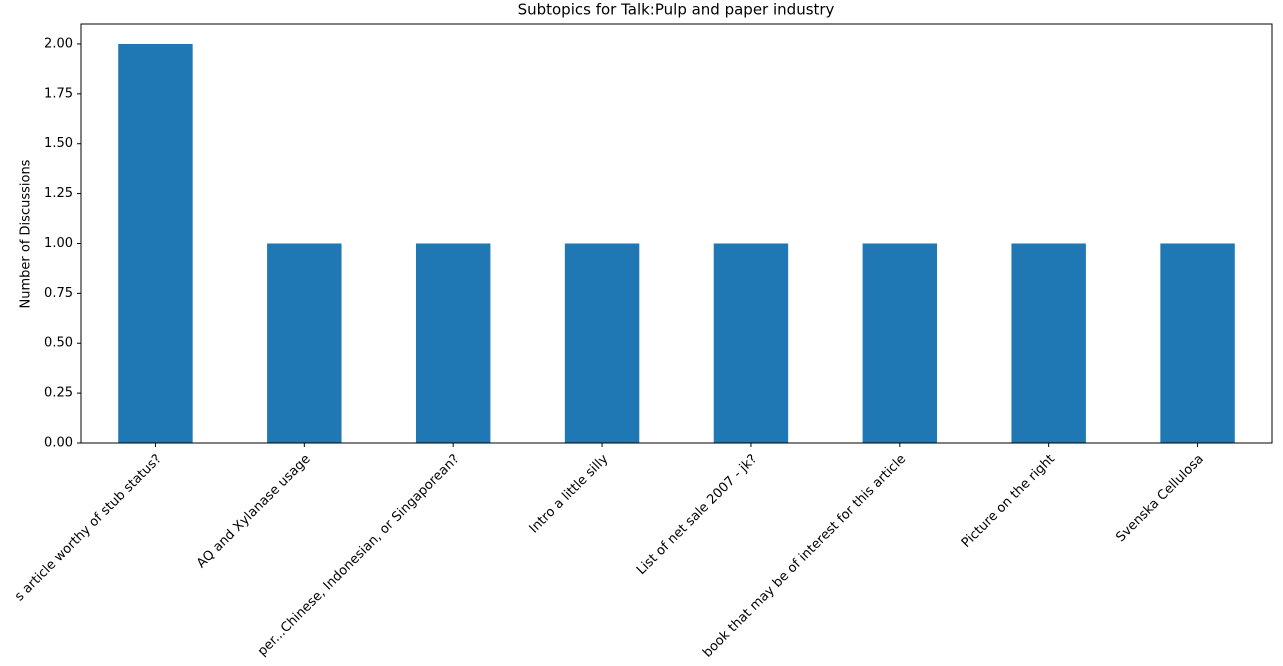 The height and width of the screenshot is (666, 1283). Describe the element at coordinates (1159, 498) in the screenshot. I see `x-tick-label: Svenska Cellulosa` at that location.